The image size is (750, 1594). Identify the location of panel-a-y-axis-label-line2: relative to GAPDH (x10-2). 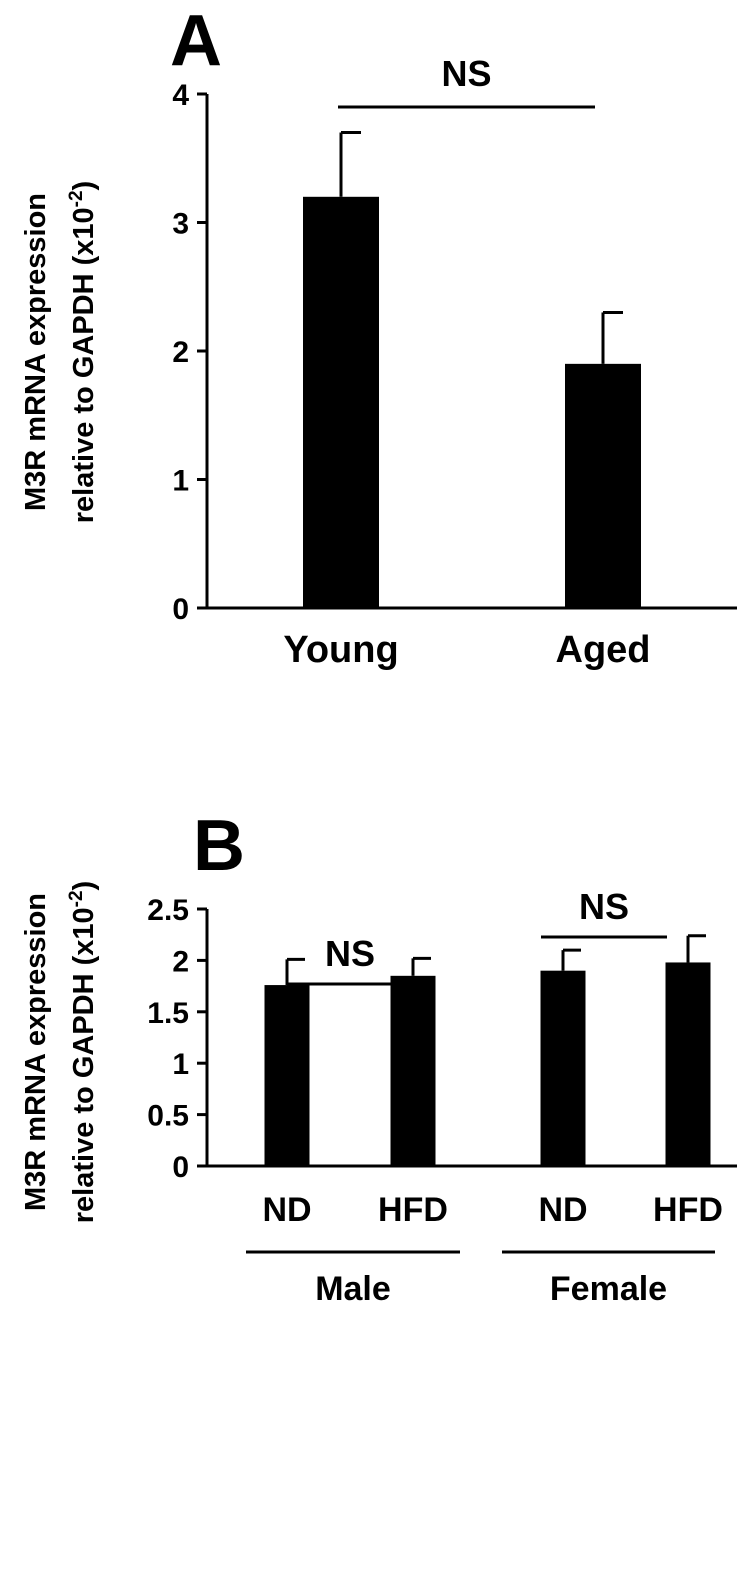
(83, 352).